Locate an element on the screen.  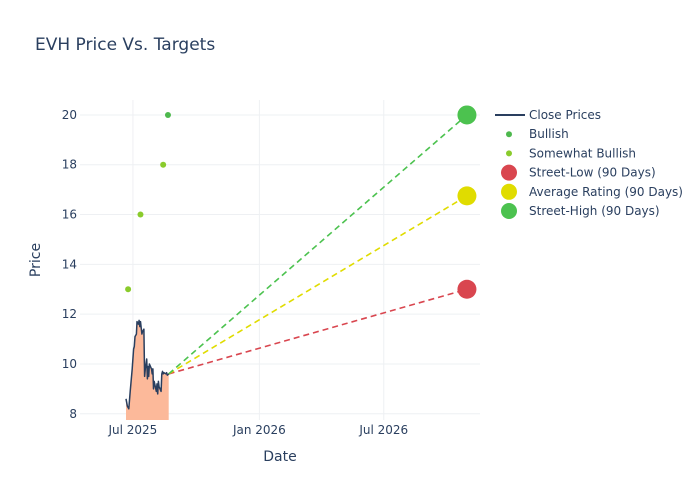
x-tick-label: Jan 2026 is located at coordinates (259, 430).